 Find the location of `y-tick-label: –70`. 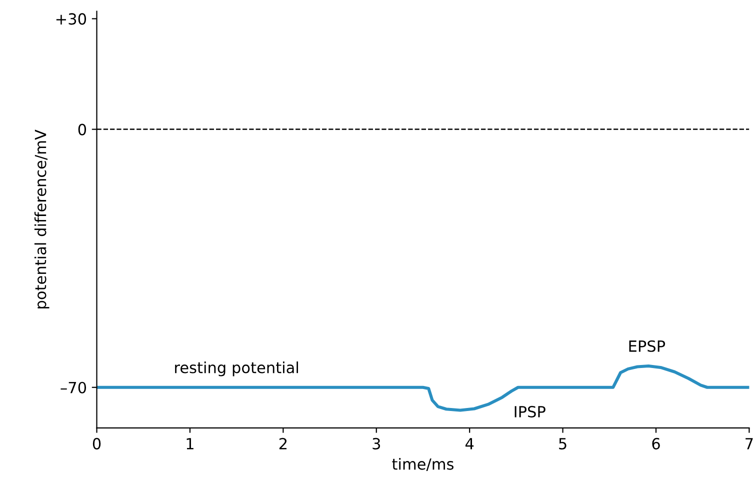

y-tick-label: –70 is located at coordinates (73, 388).